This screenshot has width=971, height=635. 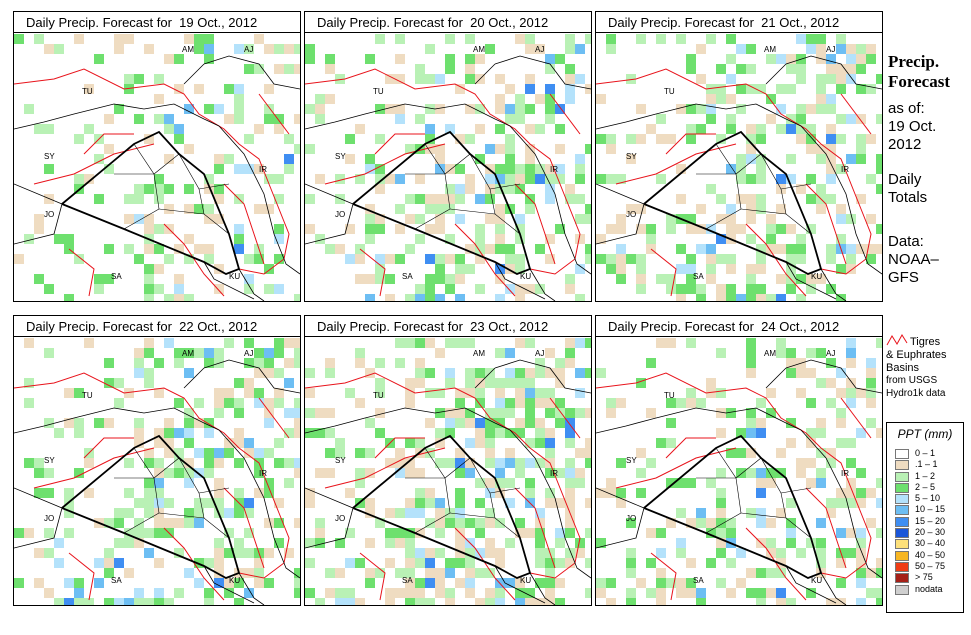 I want to click on basin-outline, so click(x=81, y=272).